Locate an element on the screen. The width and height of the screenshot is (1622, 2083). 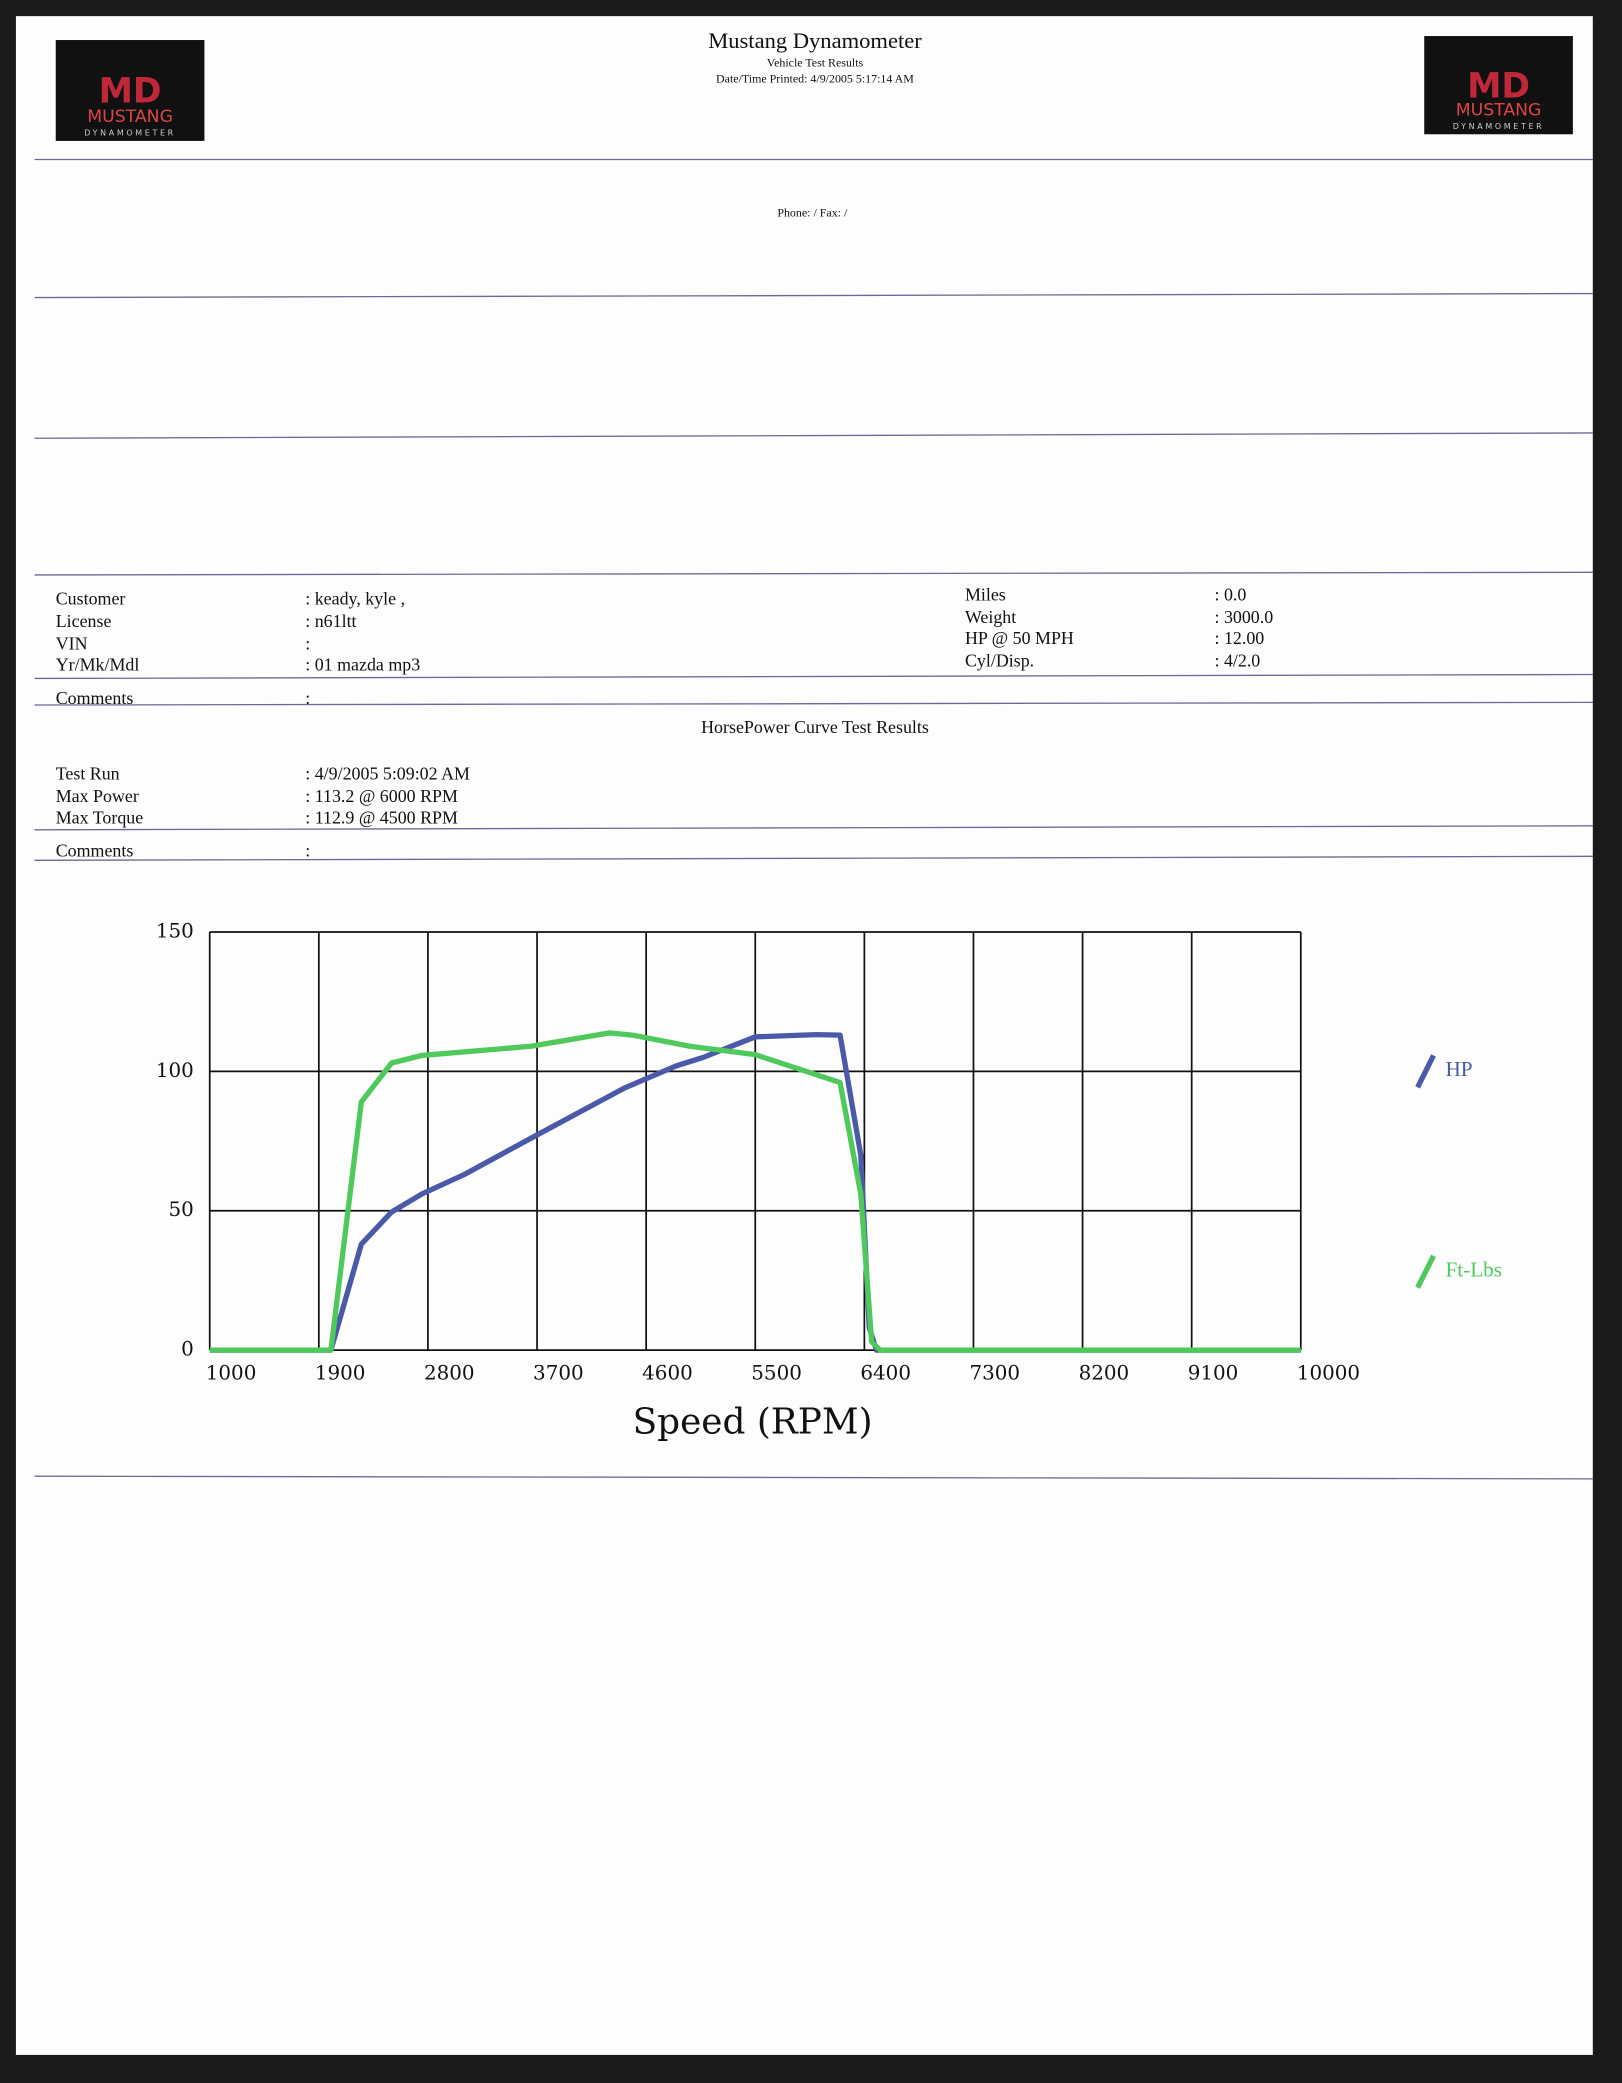
x-tick-label: 10000 is located at coordinates (1328, 1372).